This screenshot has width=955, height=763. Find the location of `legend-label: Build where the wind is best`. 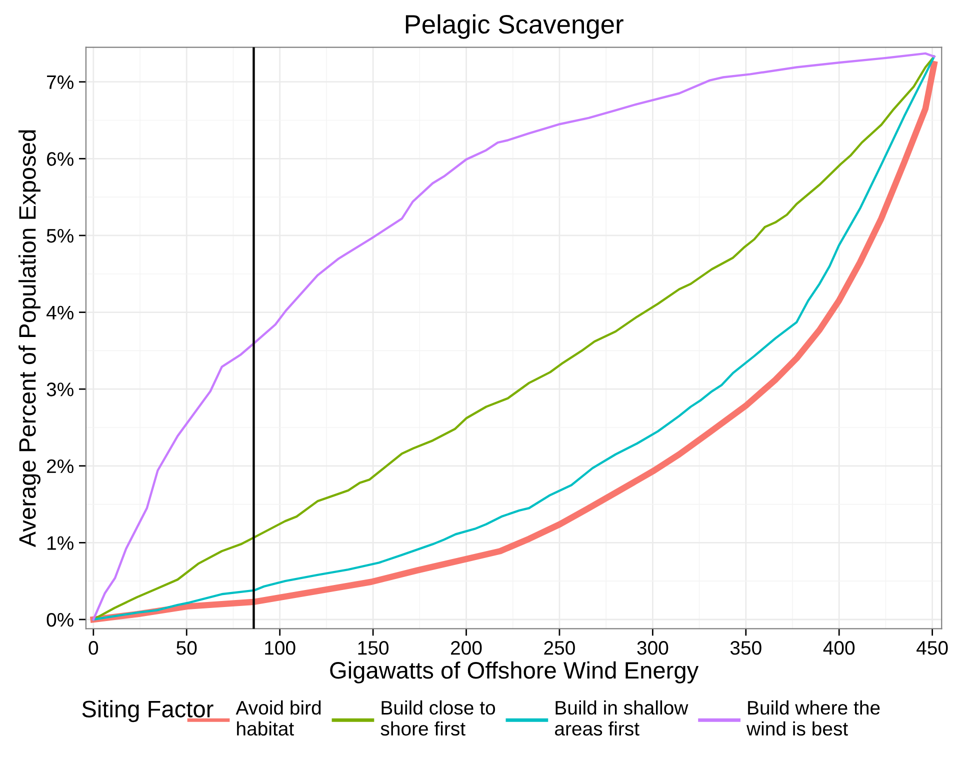

legend-label: Build where the wind is best is located at coordinates (813, 718).